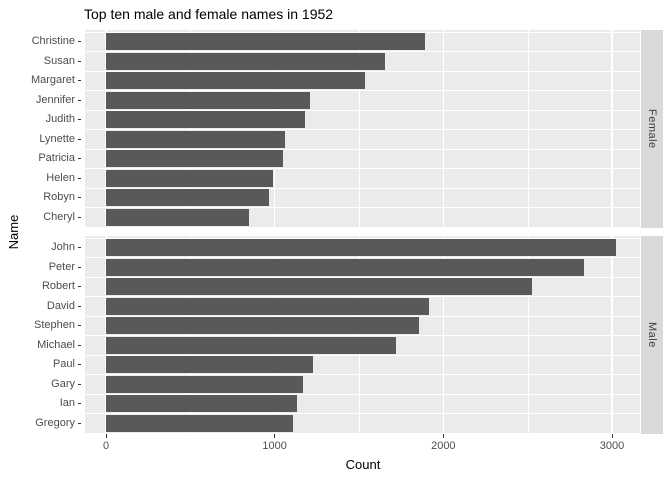  I want to click on y-tick-label-judith: Judith, so click(60, 119).